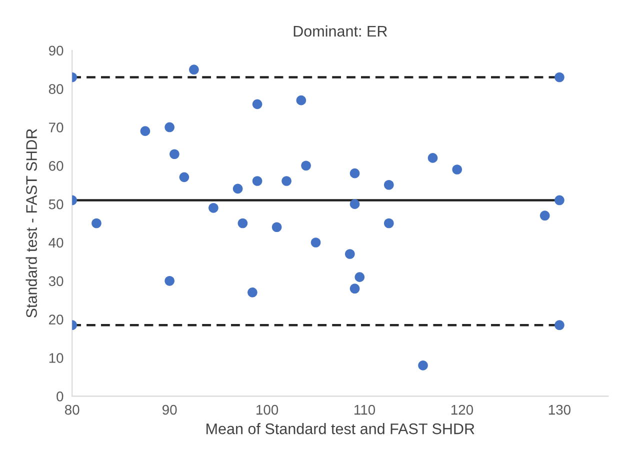  What do you see at coordinates (56, 358) in the screenshot?
I see `y-tick-label: 10` at bounding box center [56, 358].